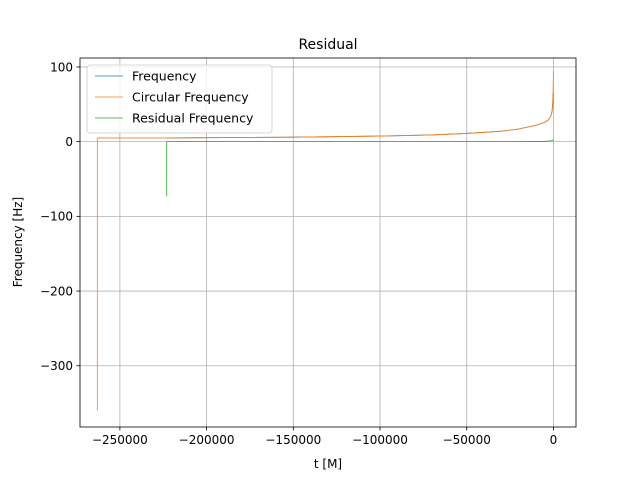 Image resolution: width=640 pixels, height=480 pixels. I want to click on y-tick-label: −300, so click(56, 366).